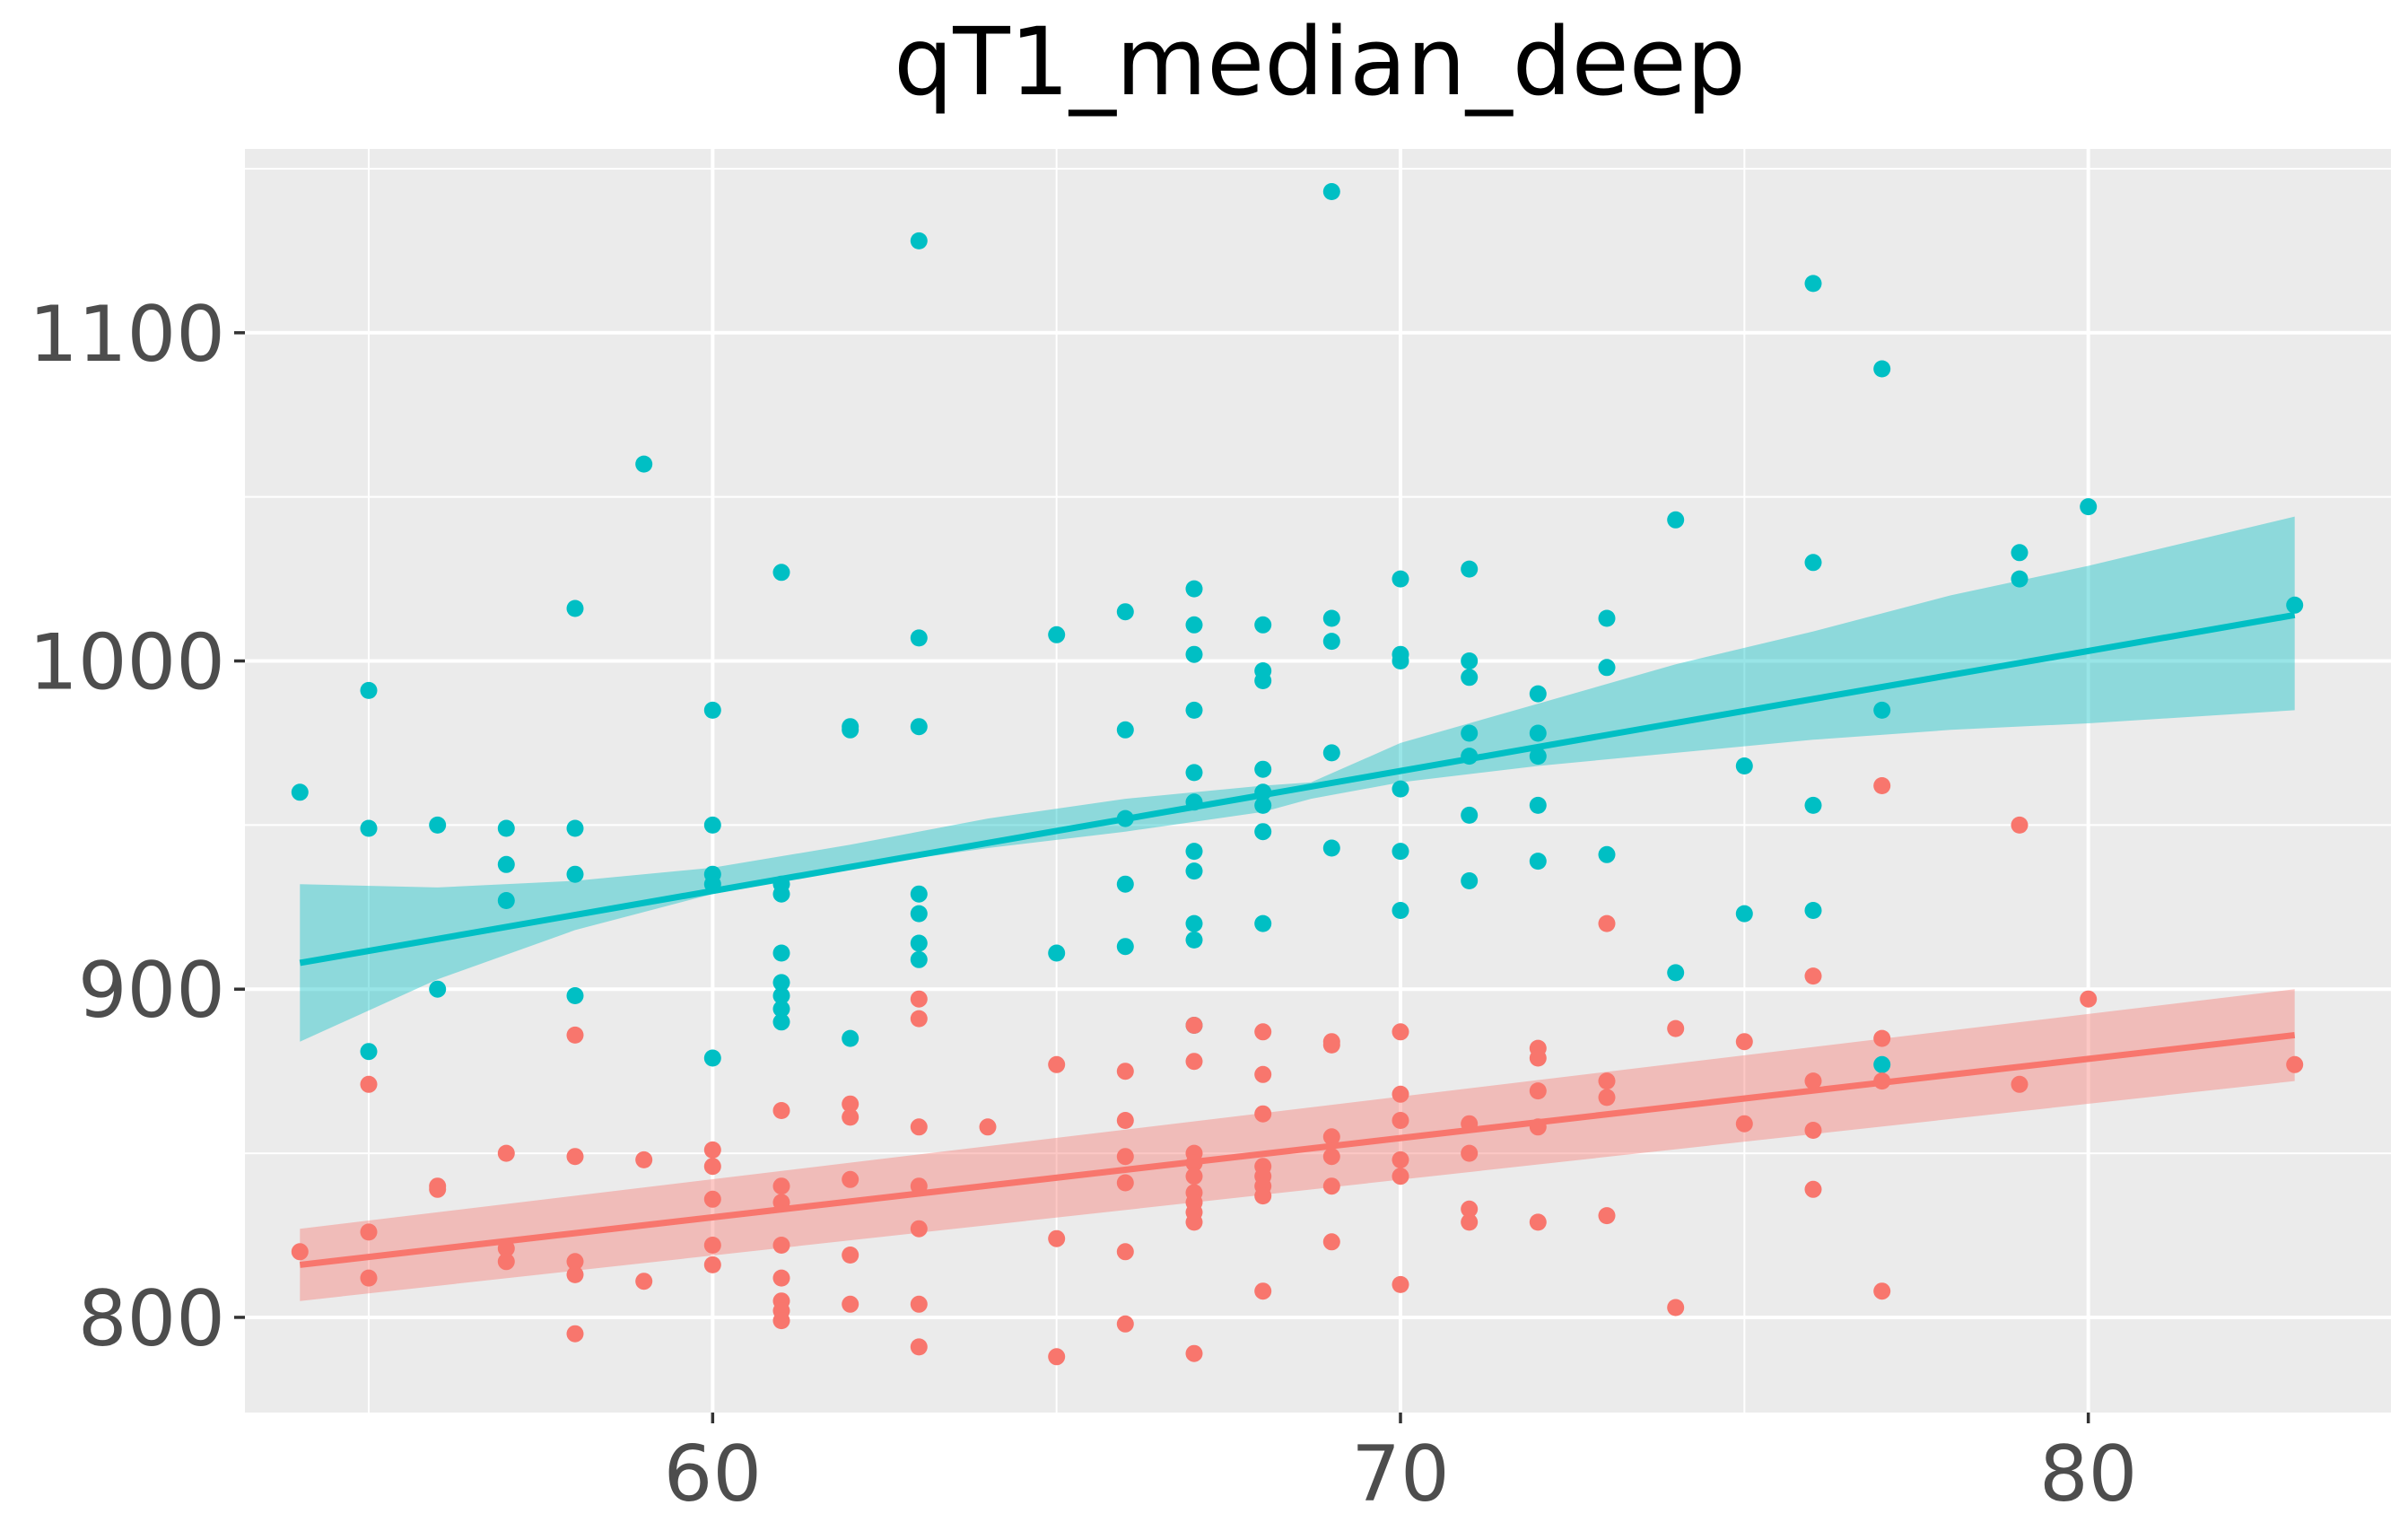  I want to click on y-tick-label: 1100, so click(127, 335).